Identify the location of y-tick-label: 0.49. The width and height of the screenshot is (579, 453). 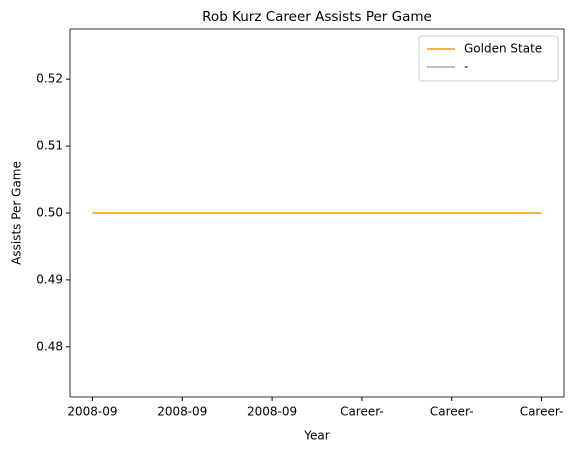
(49, 279).